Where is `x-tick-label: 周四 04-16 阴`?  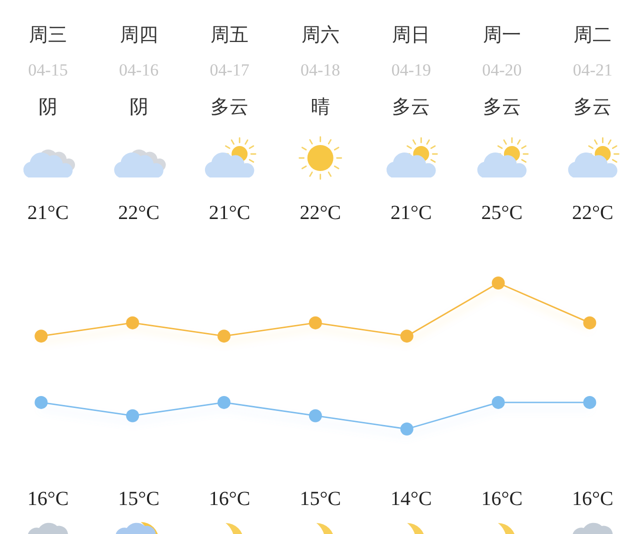
x-tick-label: 周四 04-16 阴 is located at coordinates (138, 71).